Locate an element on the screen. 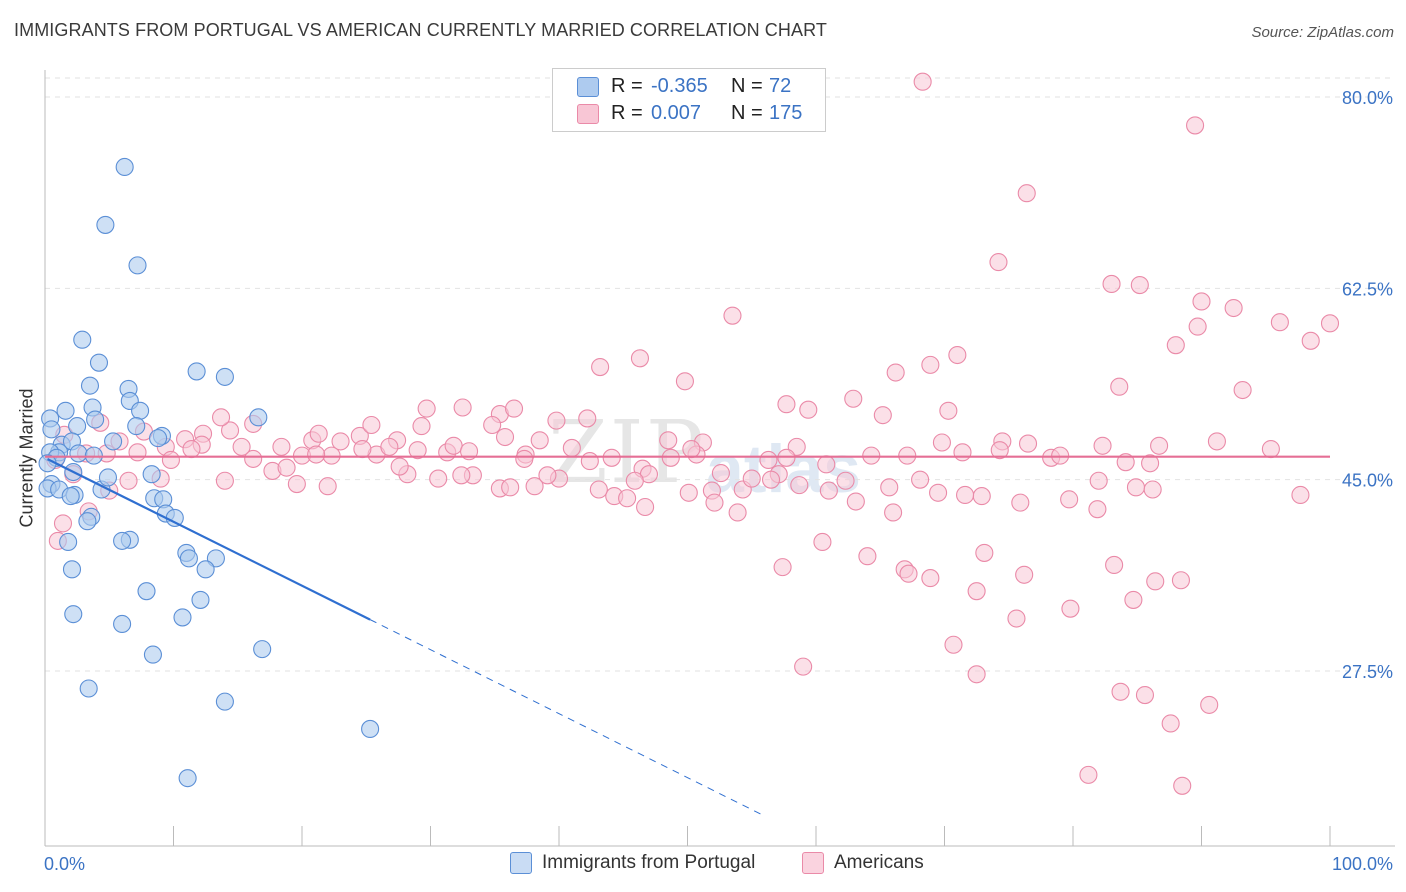 The width and height of the screenshot is (1406, 892). legend-r-value: -0.365 is located at coordinates (679, 86).